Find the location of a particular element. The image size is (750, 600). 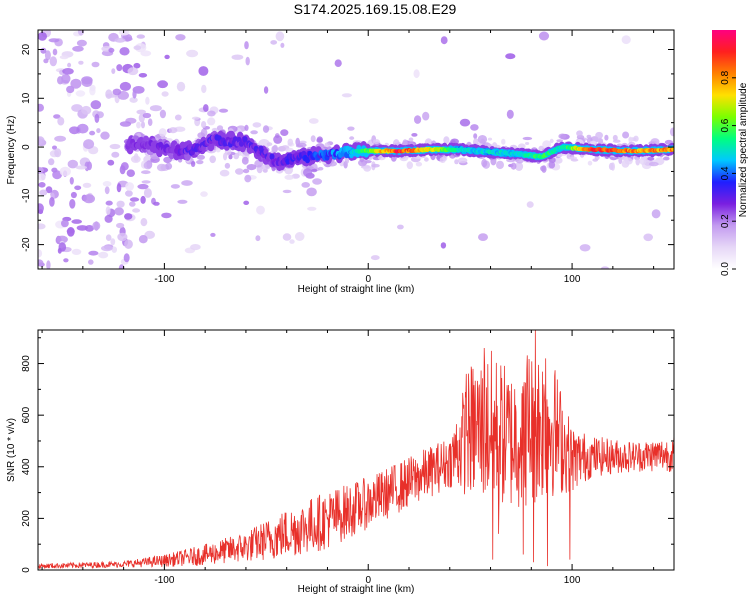

colorbar-gradient is located at coordinates (724, 149).